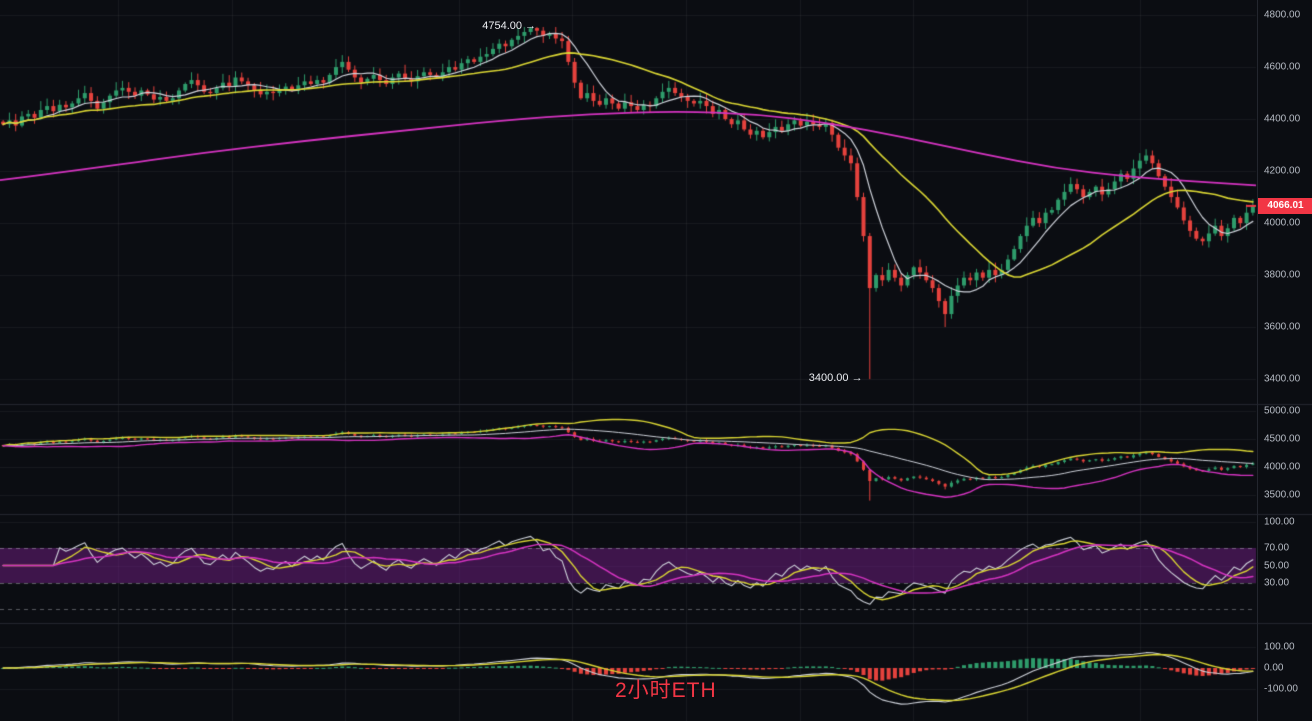 This screenshot has width=1312, height=721. What do you see at coordinates (1282, 495) in the screenshot?
I see `overview-scale-label: 3500.00` at bounding box center [1282, 495].